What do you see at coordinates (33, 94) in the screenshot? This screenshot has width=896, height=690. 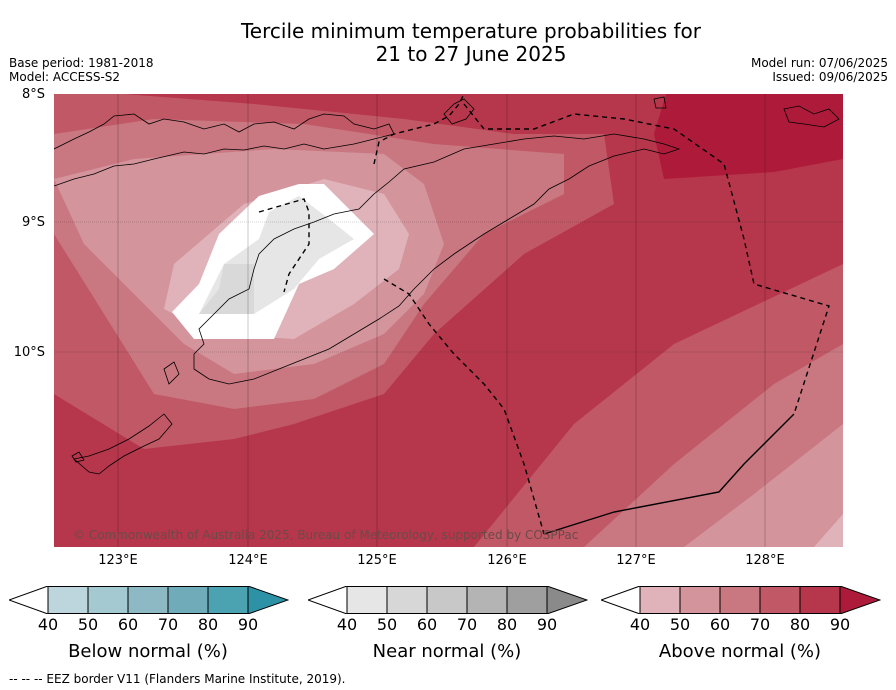 I see `lat-label-8s: 8°S` at bounding box center [33, 94].